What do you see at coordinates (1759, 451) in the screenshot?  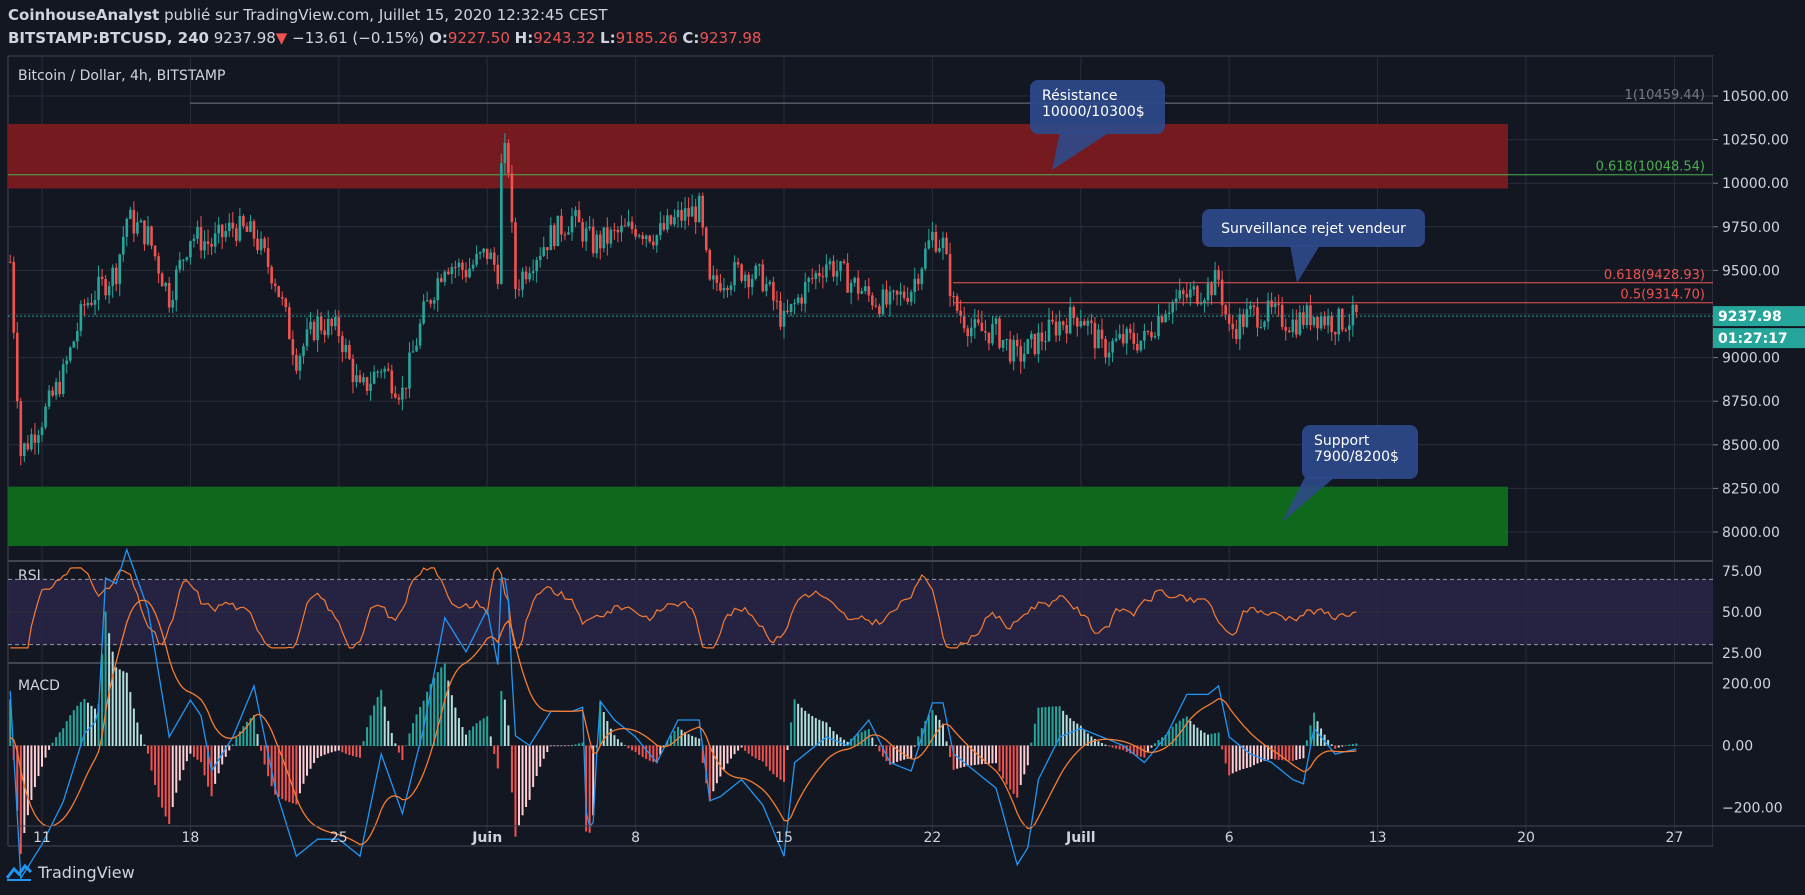 I see `price-axis` at bounding box center [1759, 451].